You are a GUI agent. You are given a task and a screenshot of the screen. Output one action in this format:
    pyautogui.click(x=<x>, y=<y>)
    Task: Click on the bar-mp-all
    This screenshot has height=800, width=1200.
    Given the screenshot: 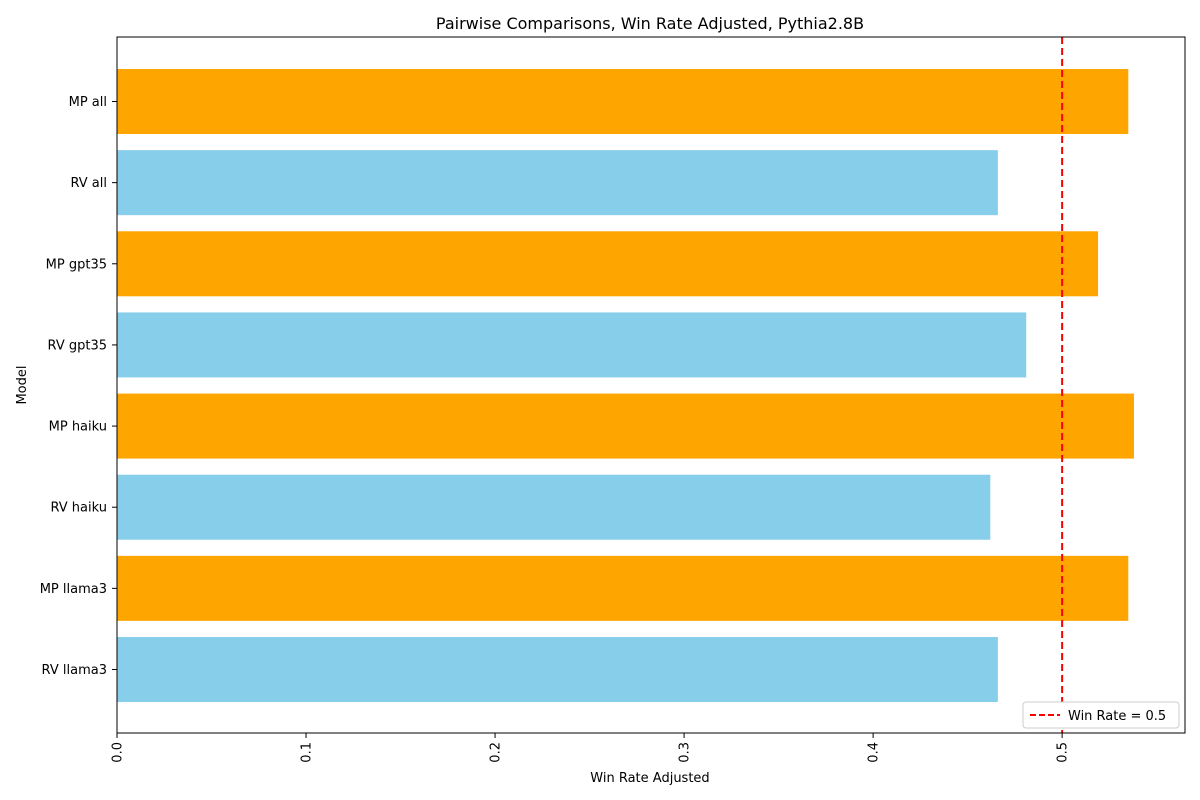 What is the action you would take?
    pyautogui.click(x=623, y=101)
    